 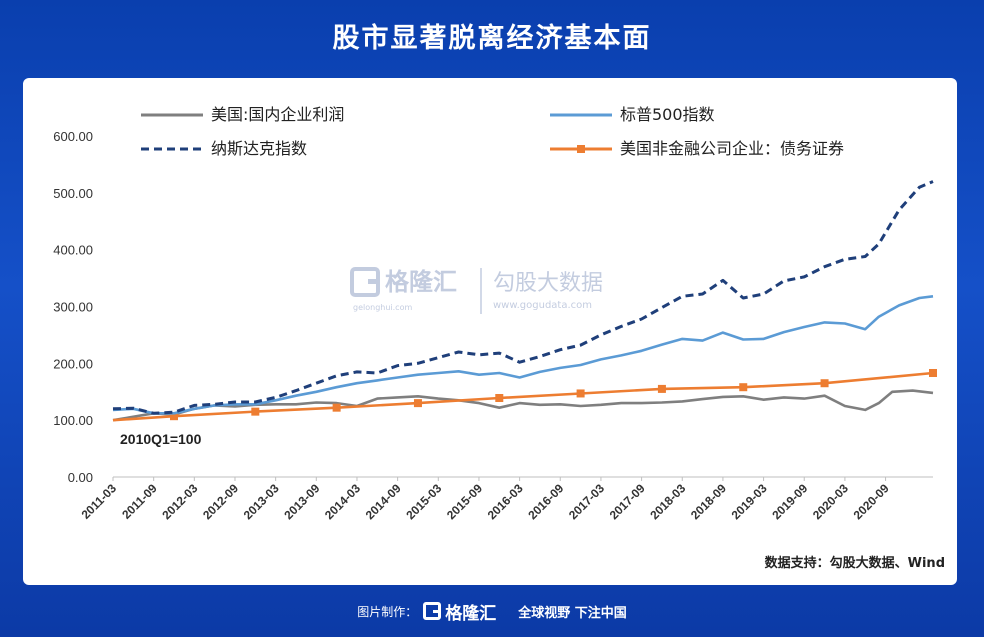 I want to click on x-tick-label: 2017-09, so click(x=627, y=501).